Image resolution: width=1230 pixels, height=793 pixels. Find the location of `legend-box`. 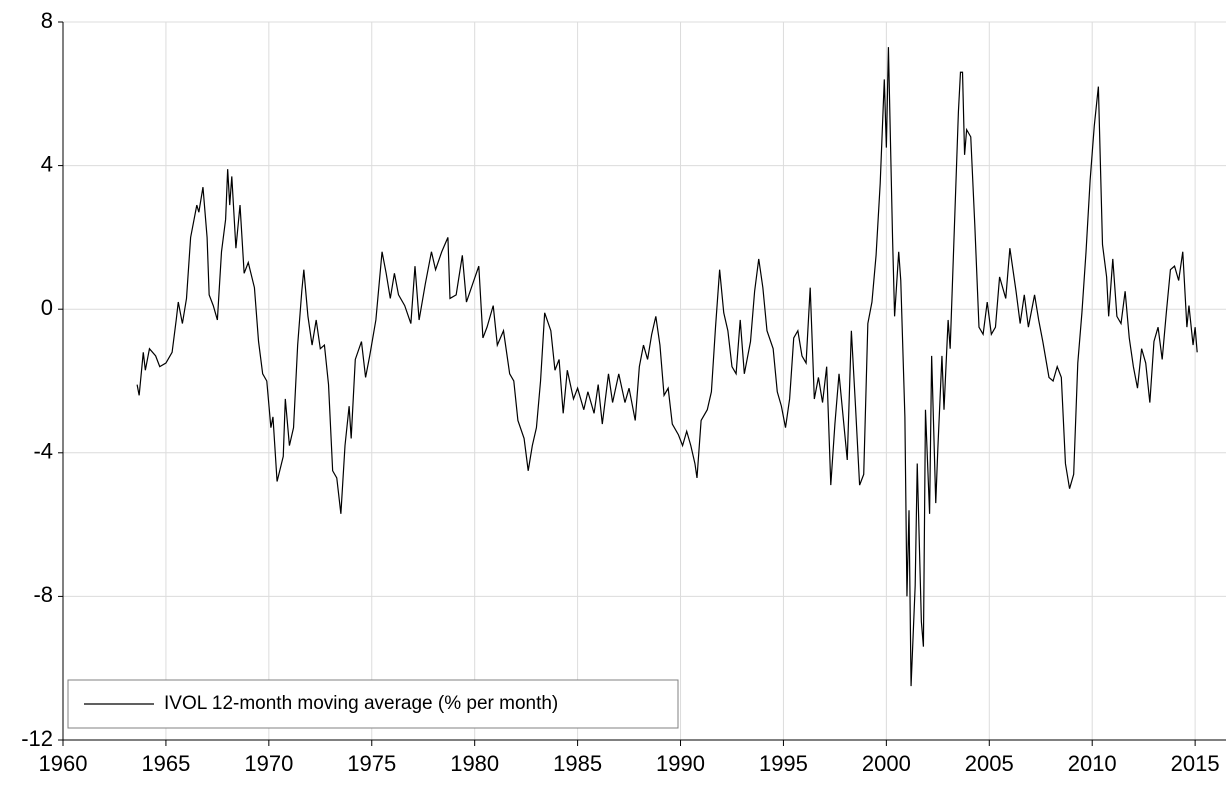

legend-box is located at coordinates (373, 704).